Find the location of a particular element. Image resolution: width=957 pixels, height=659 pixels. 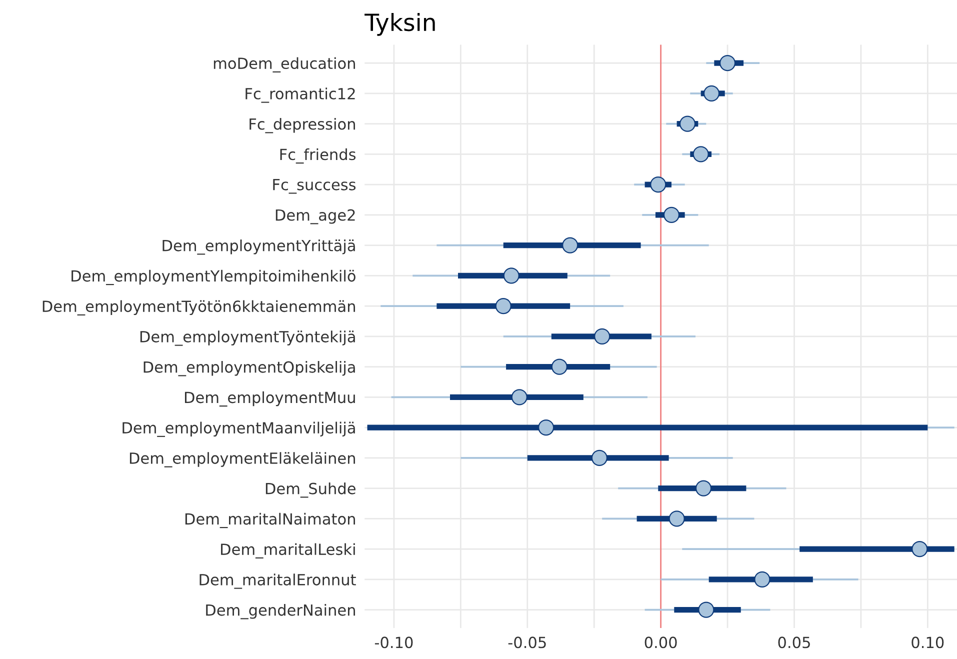

y-tick-label: Dem_genderNainen is located at coordinates (280, 612).